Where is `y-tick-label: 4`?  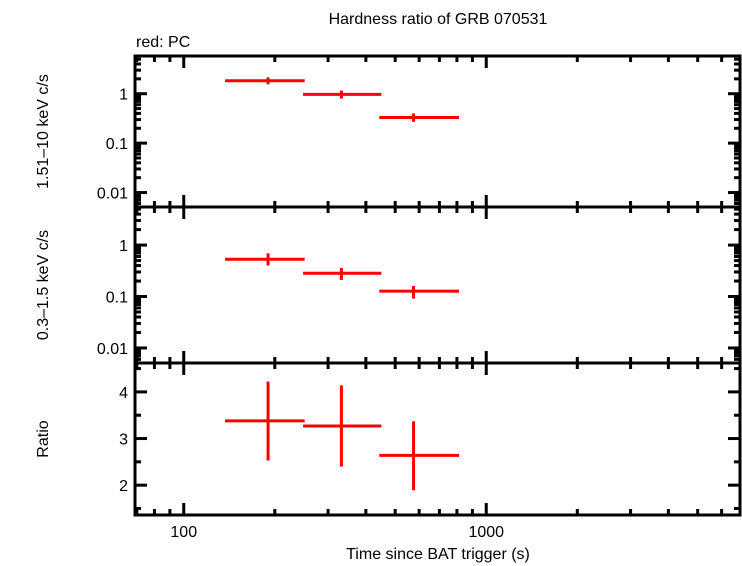
y-tick-label: 4 is located at coordinates (123, 393).